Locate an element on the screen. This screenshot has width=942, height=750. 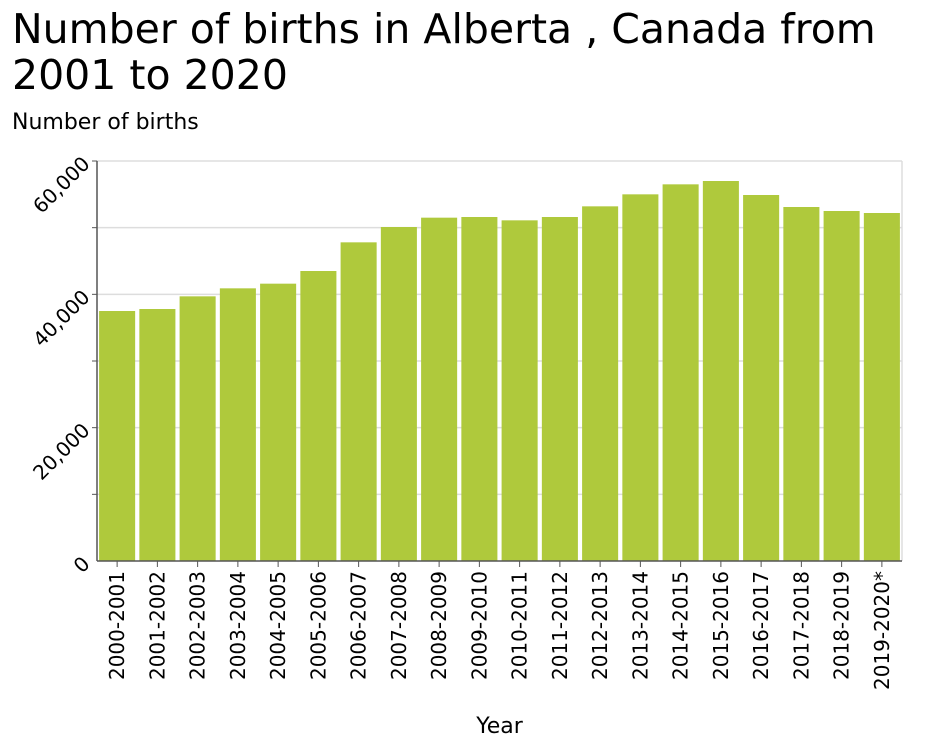
y-tick-labels: 0 20,000 40,000 60,000 is located at coordinates (61, 365).